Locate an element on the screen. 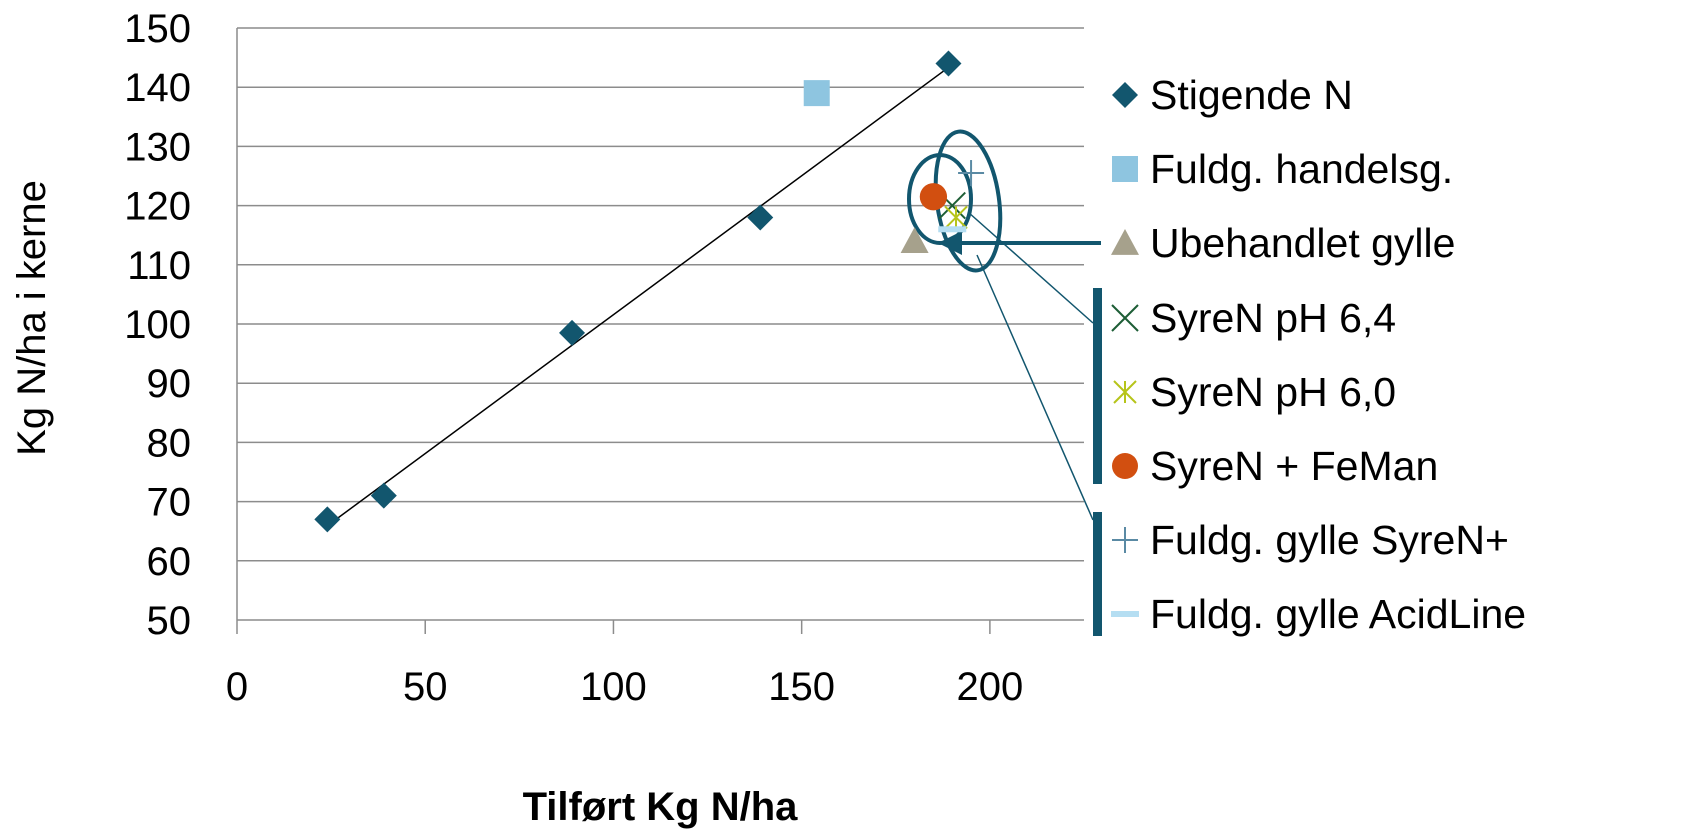 This screenshot has width=1701, height=837. y-tick-labels: 50 60 70 80 90 100 110 120 130 140 150 is located at coordinates (157, 325).